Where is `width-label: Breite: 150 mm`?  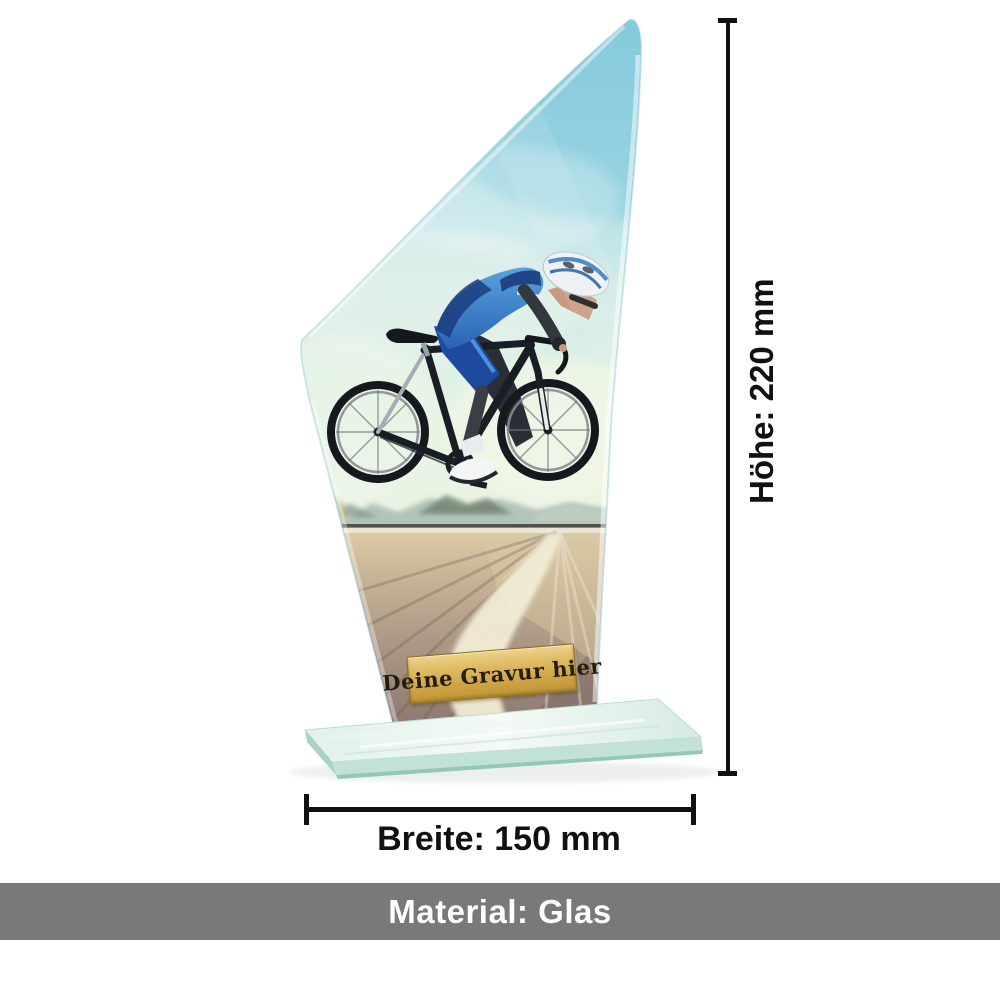 width-label: Breite: 150 mm is located at coordinates (499, 839).